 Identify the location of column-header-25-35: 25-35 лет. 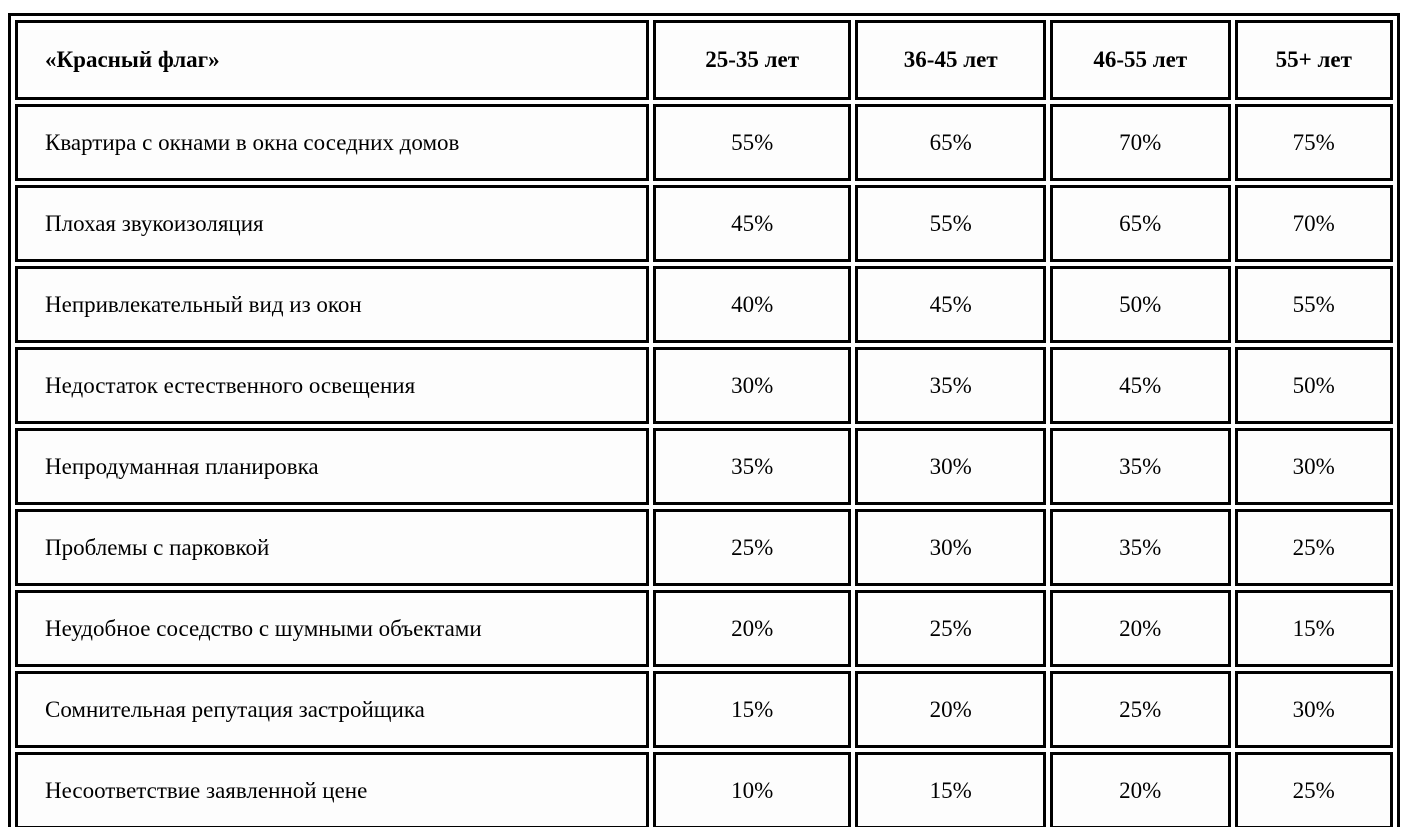
(752, 60).